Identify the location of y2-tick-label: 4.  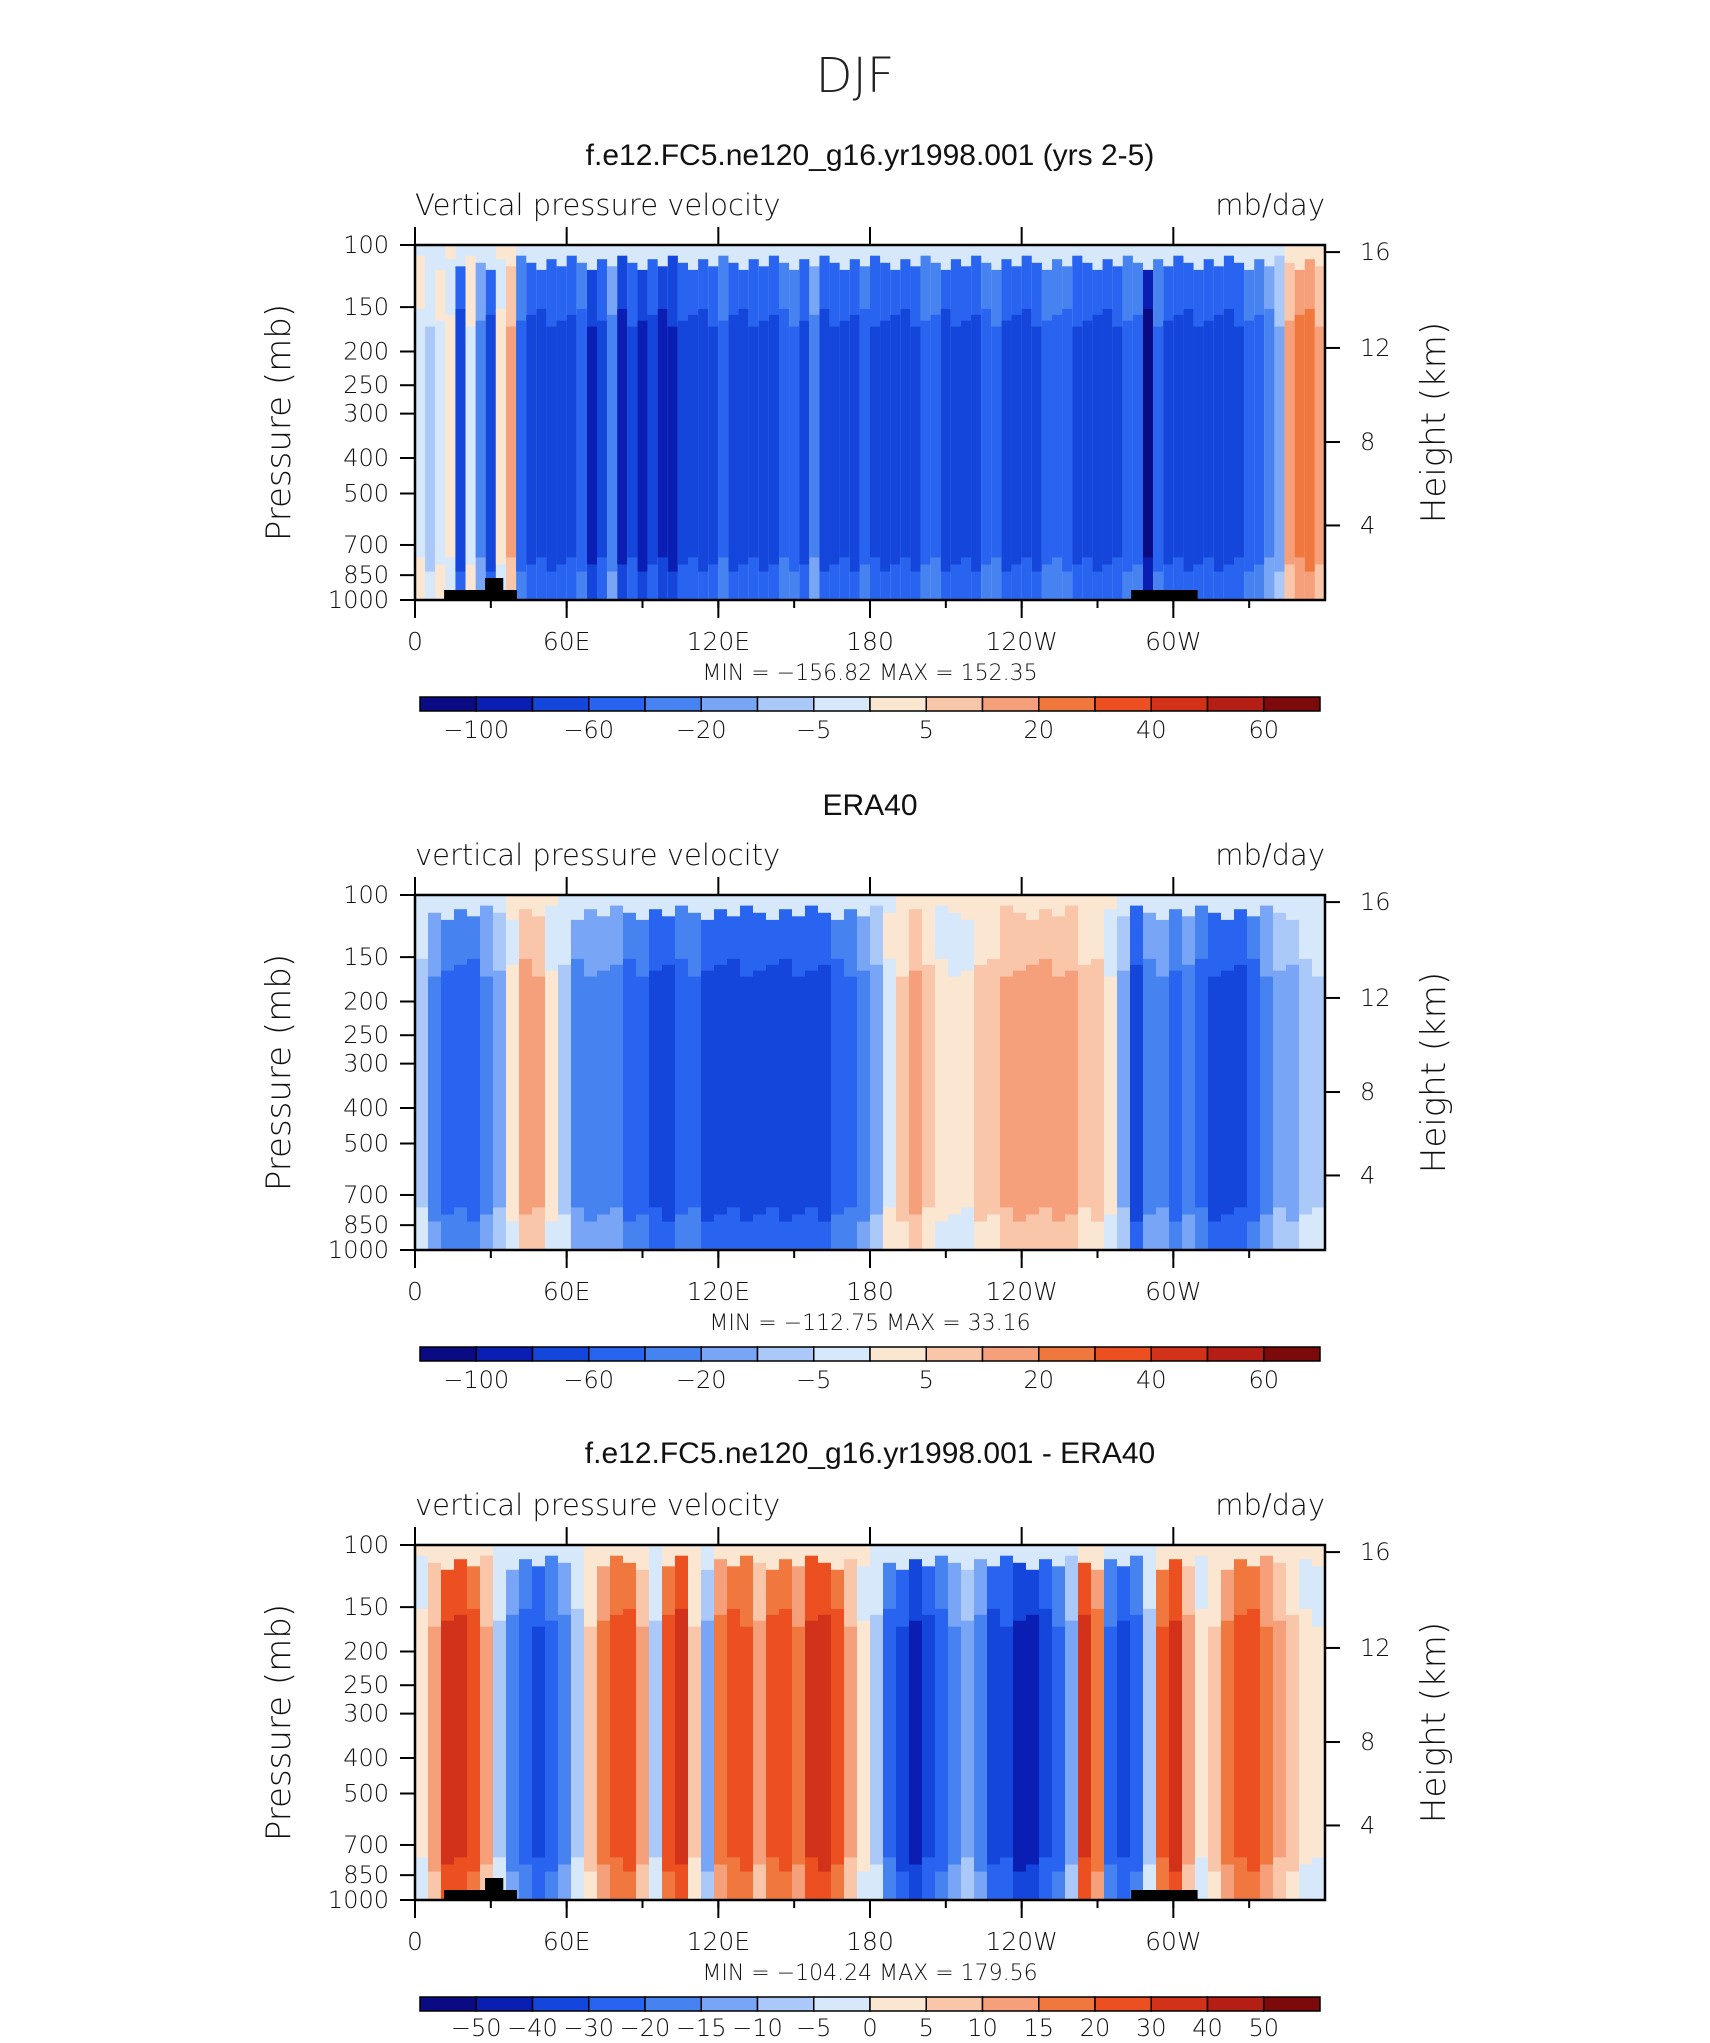
(1367, 525).